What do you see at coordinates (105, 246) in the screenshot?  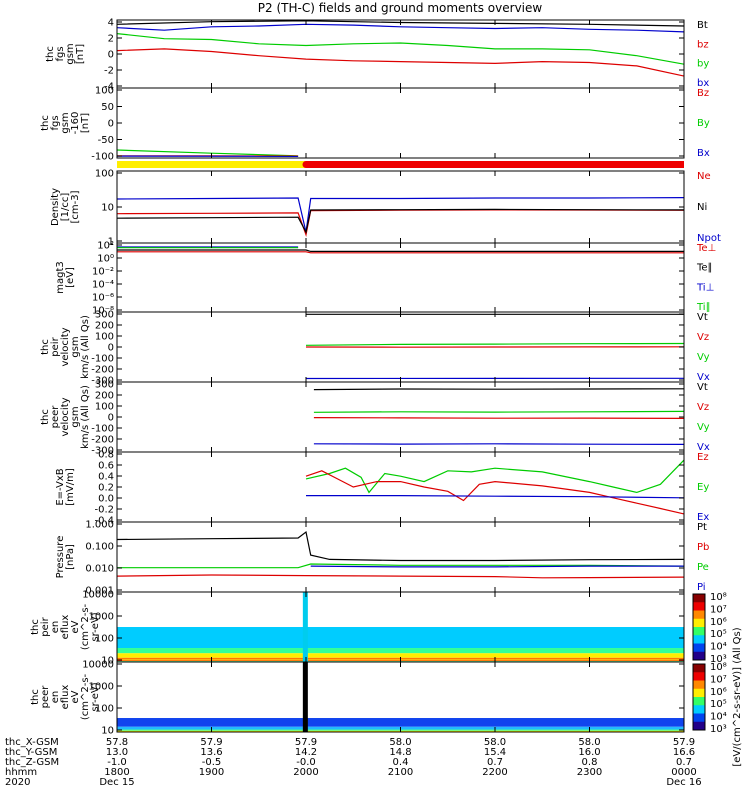 I see `y-tick-label: 10²` at bounding box center [105, 246].